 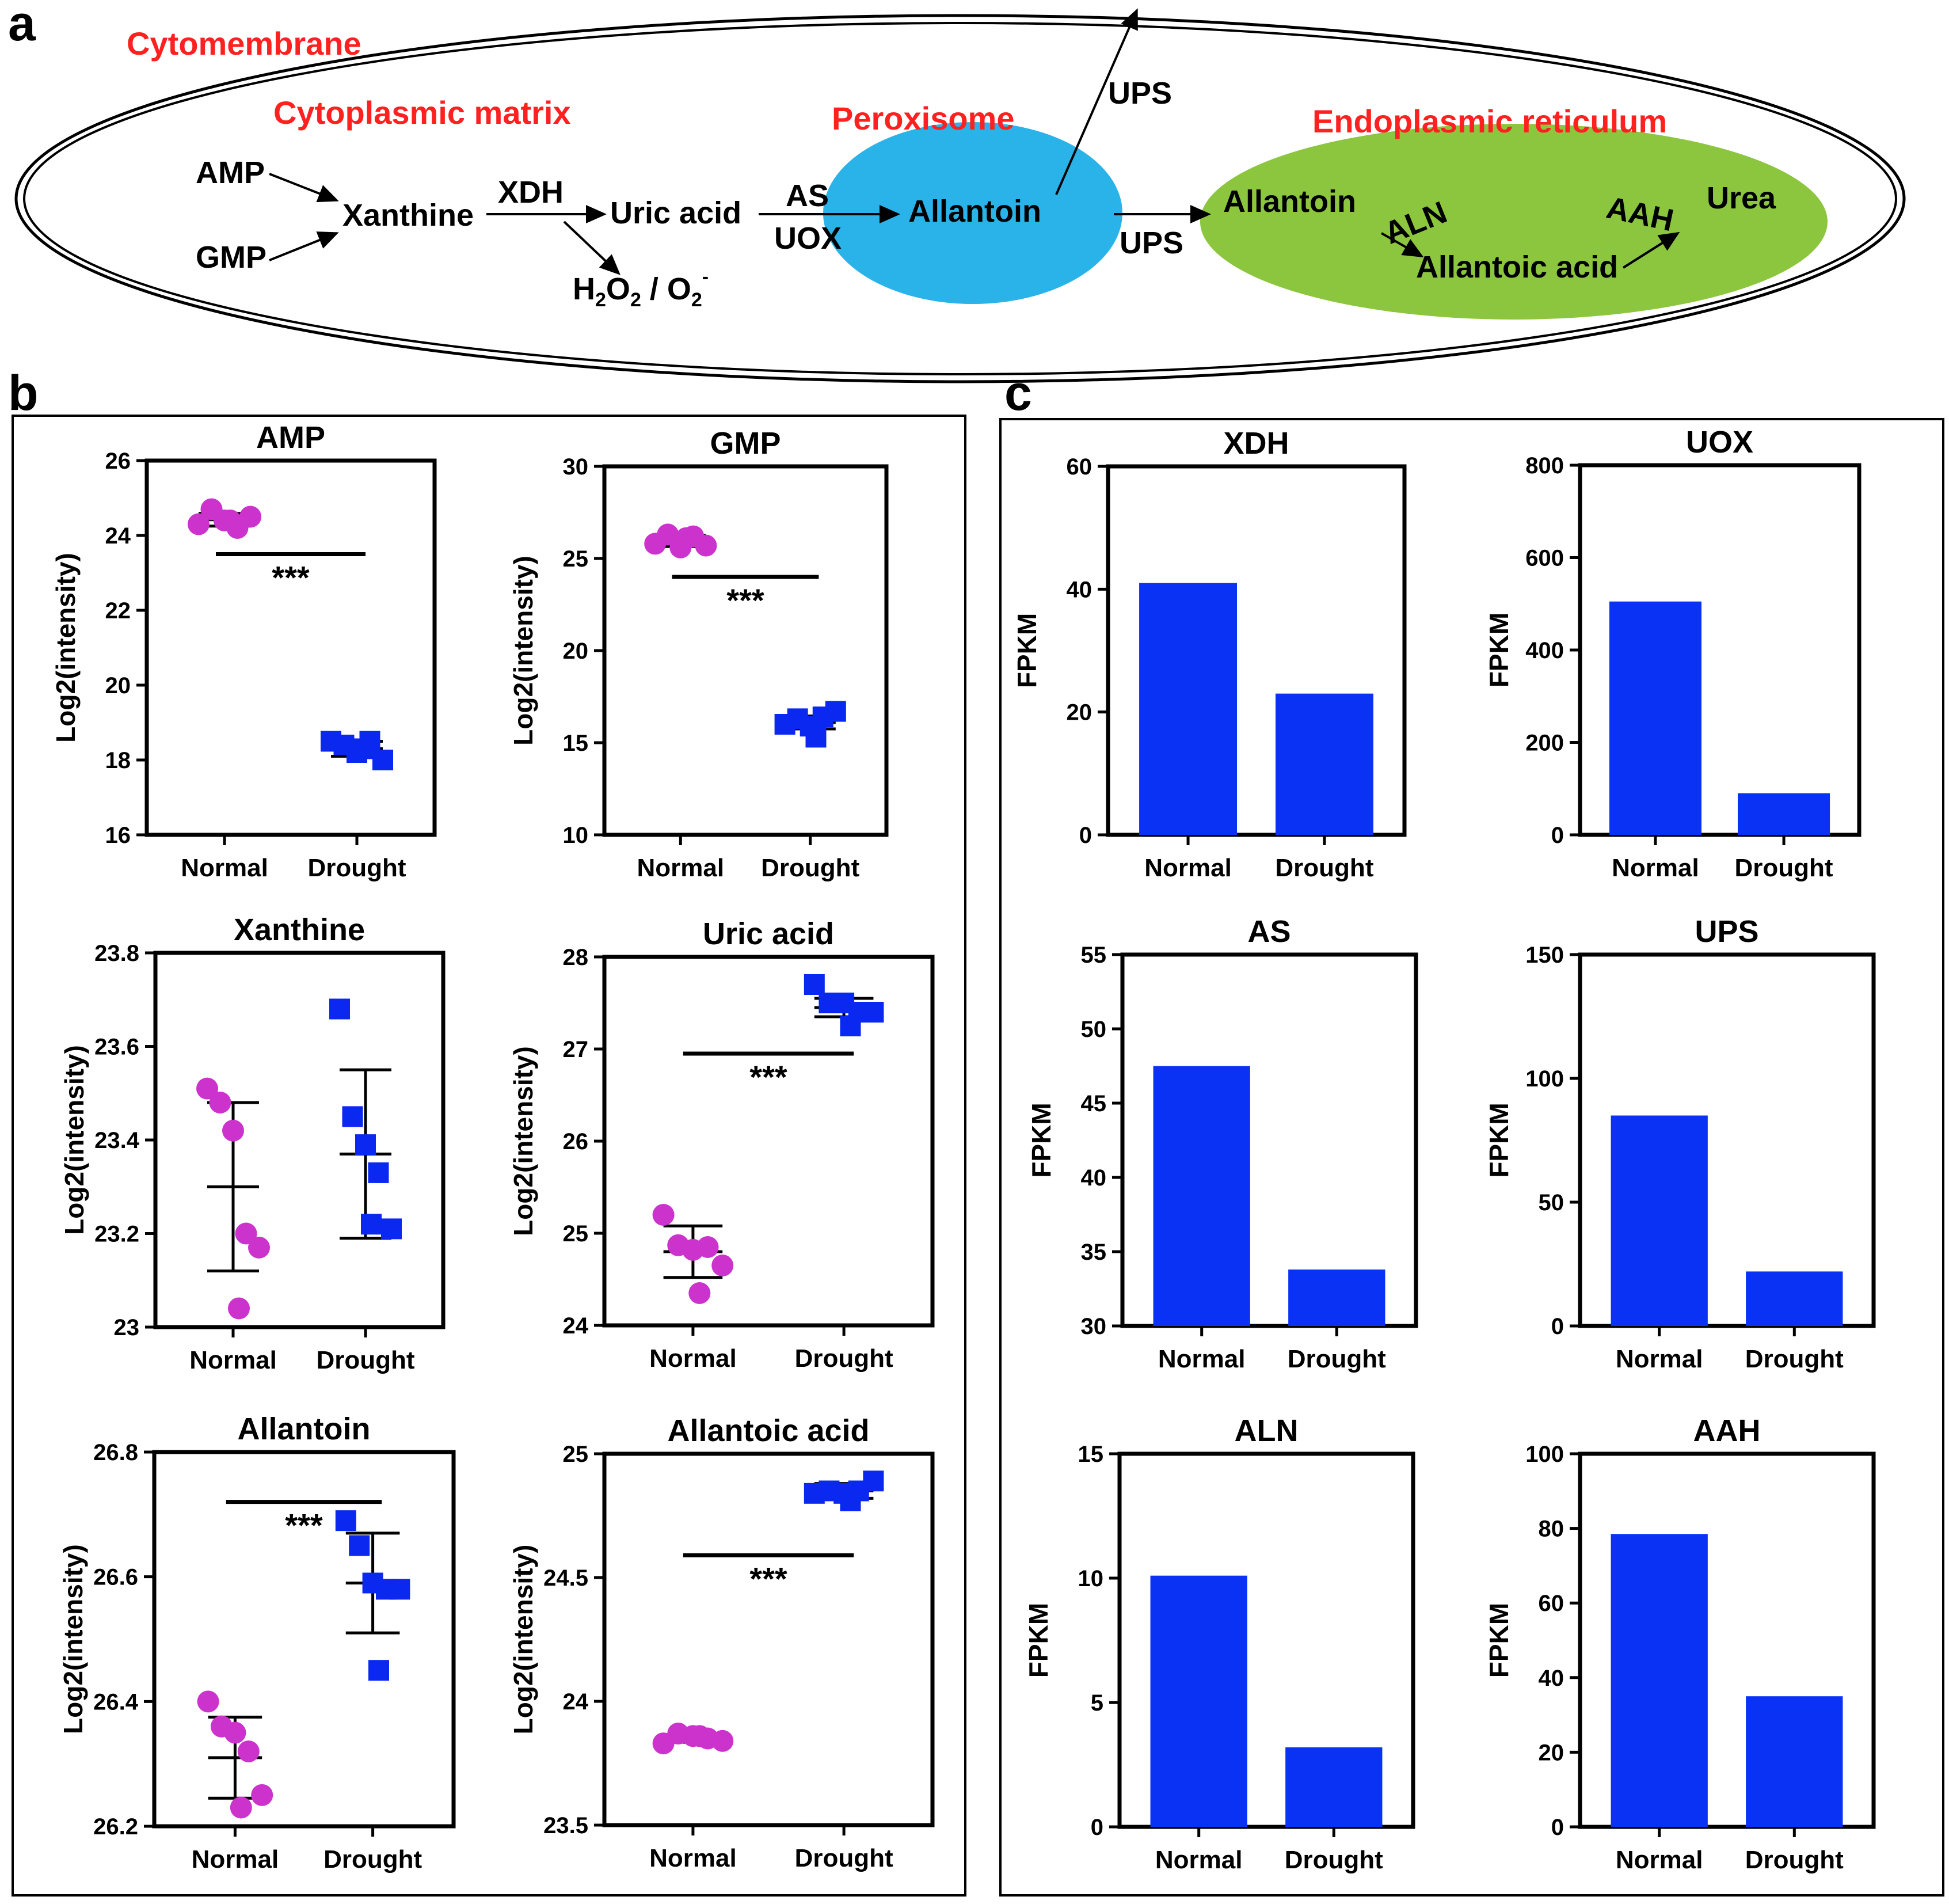 I want to click on chart-title: GMP, so click(x=745, y=443).